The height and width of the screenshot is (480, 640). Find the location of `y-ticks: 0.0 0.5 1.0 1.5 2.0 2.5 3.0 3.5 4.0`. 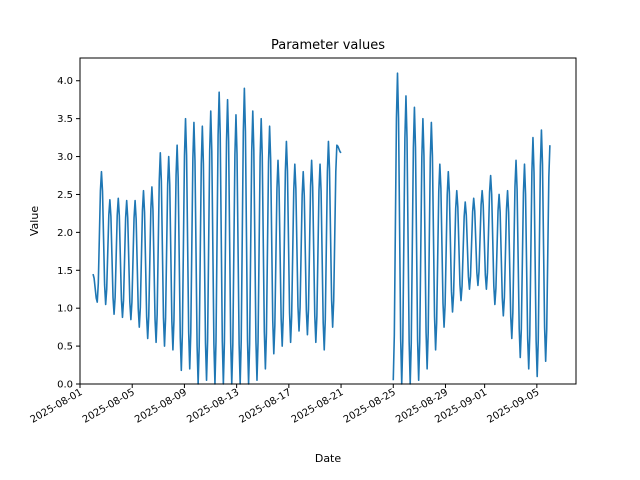

y-ticks: 0.0 0.5 1.0 1.5 2.0 2.5 3.0 3.5 4.0 is located at coordinates (68, 233).